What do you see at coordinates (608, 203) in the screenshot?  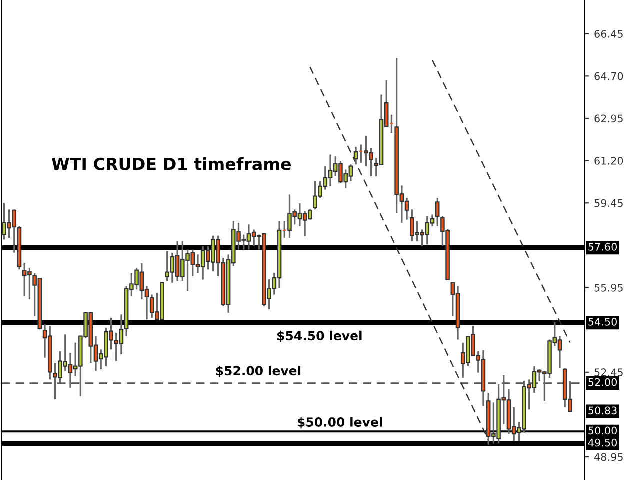 I see `y-tick-label: 59.45` at bounding box center [608, 203].